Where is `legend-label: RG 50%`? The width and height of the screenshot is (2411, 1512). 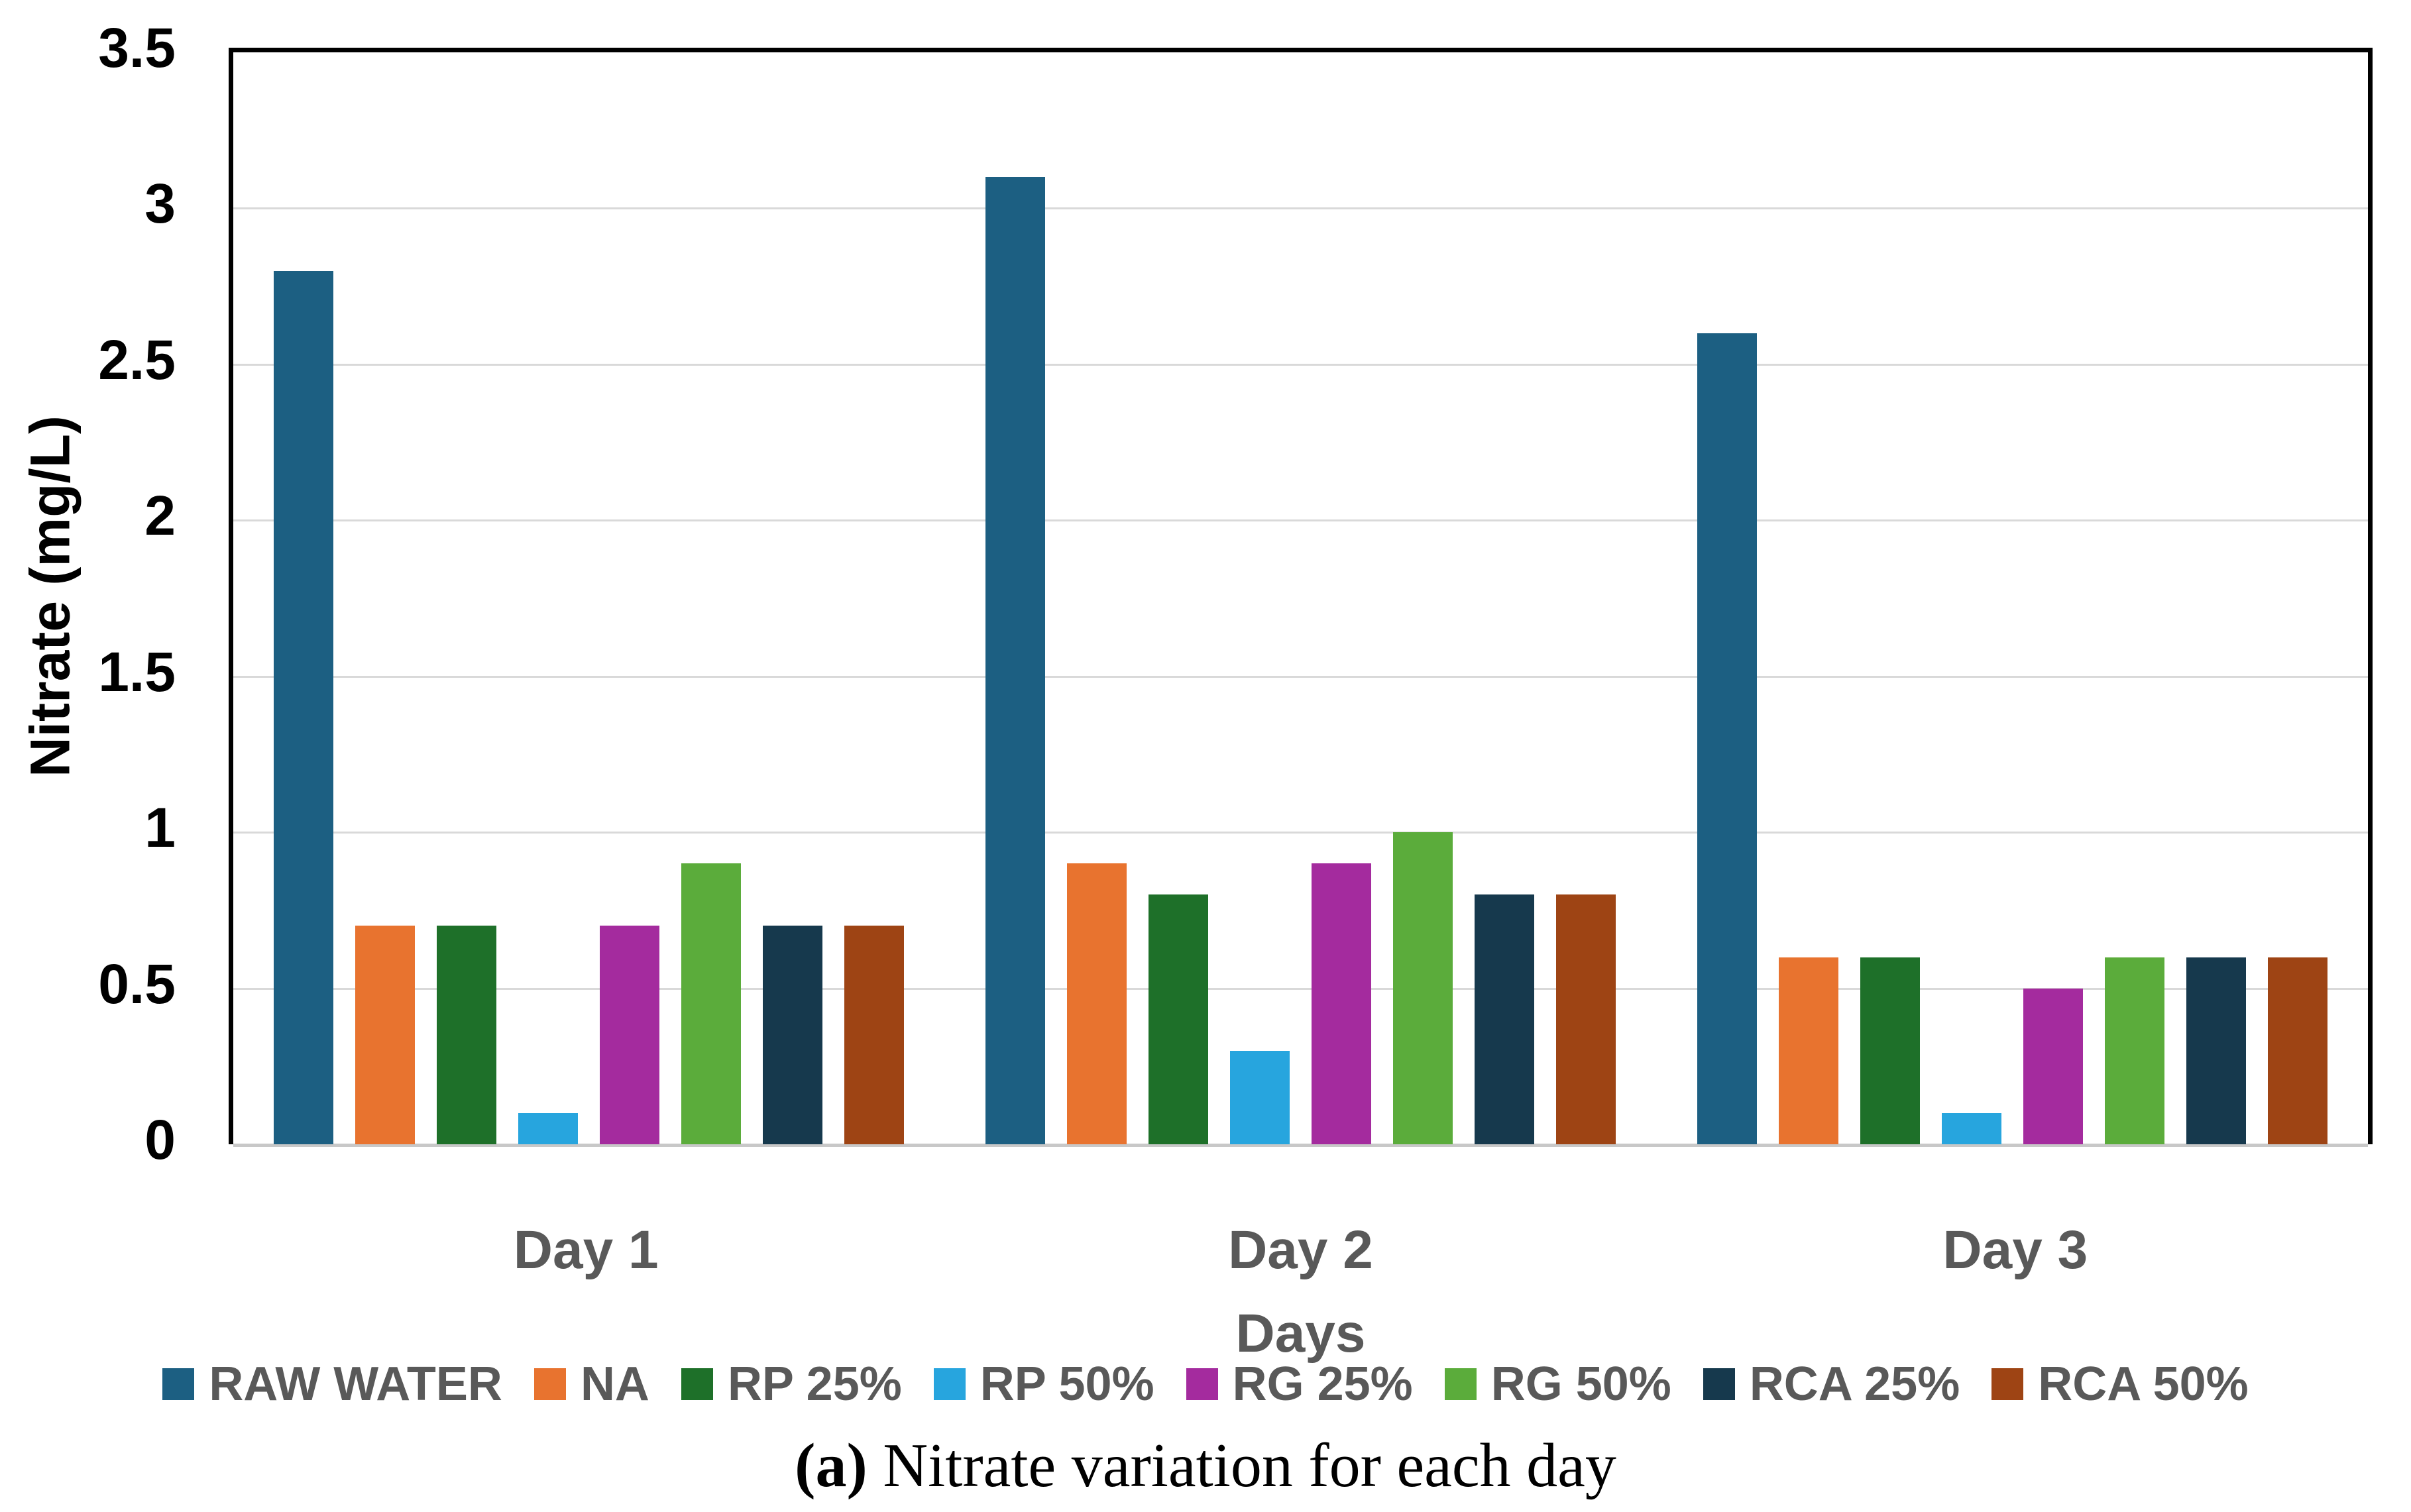 legend-label: RG 50% is located at coordinates (1580, 1384).